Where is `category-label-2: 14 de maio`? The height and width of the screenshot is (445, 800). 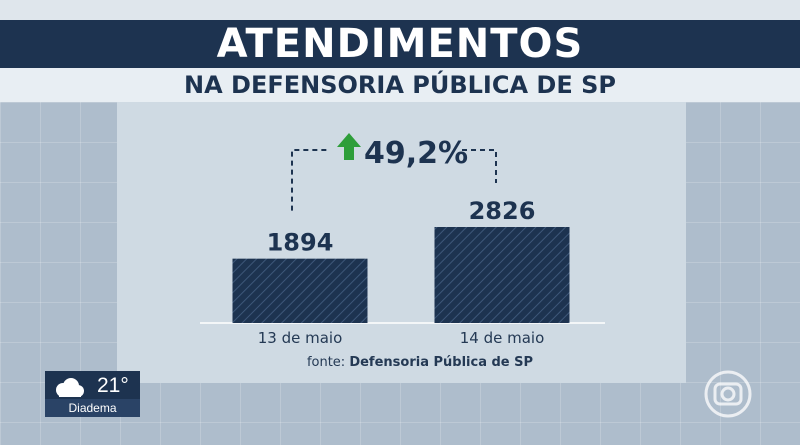 category-label-2: 14 de maio is located at coordinates (502, 338).